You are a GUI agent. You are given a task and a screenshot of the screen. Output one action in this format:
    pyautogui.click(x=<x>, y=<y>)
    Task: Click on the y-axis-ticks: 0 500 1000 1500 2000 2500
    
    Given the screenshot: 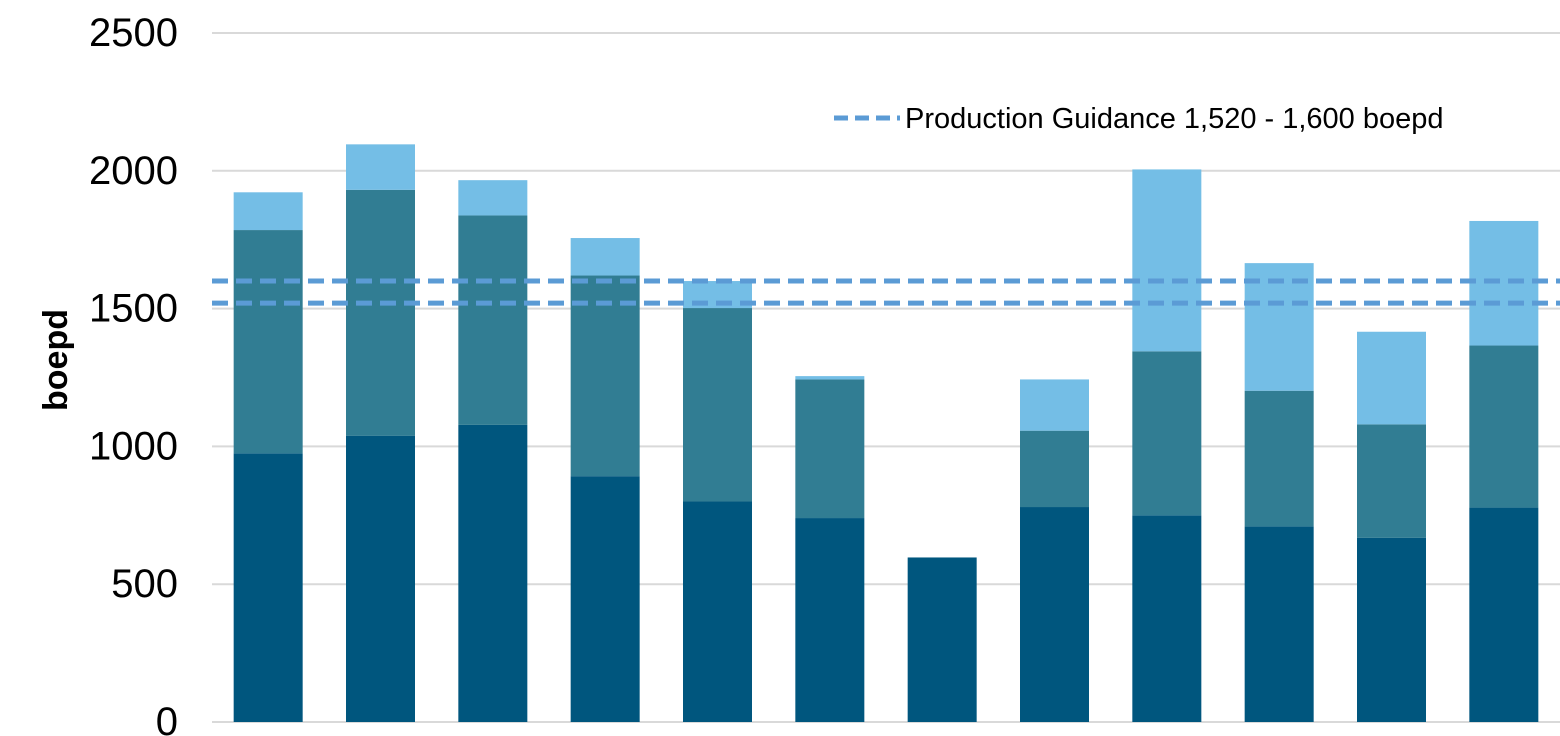 What is the action you would take?
    pyautogui.click(x=133, y=373)
    